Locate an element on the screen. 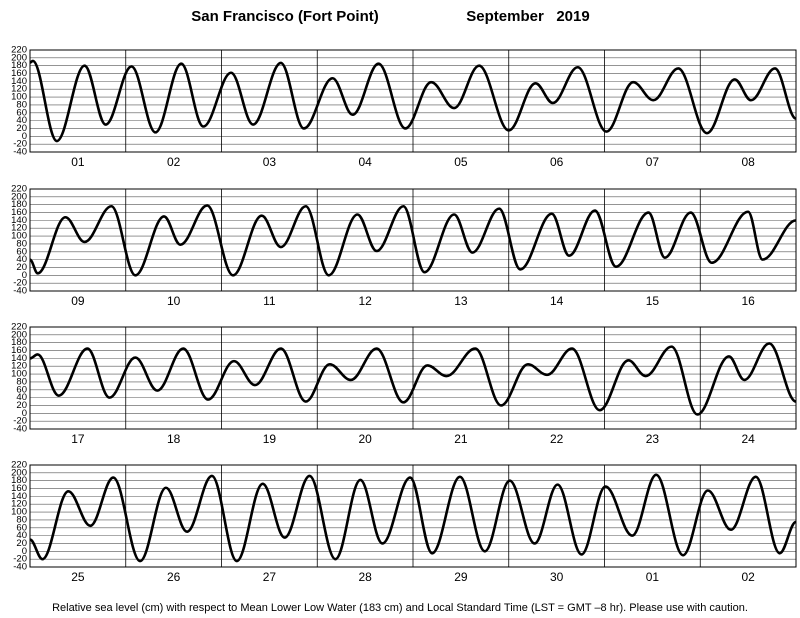 The width and height of the screenshot is (800, 618). x-tick-label: 26 is located at coordinates (174, 577).